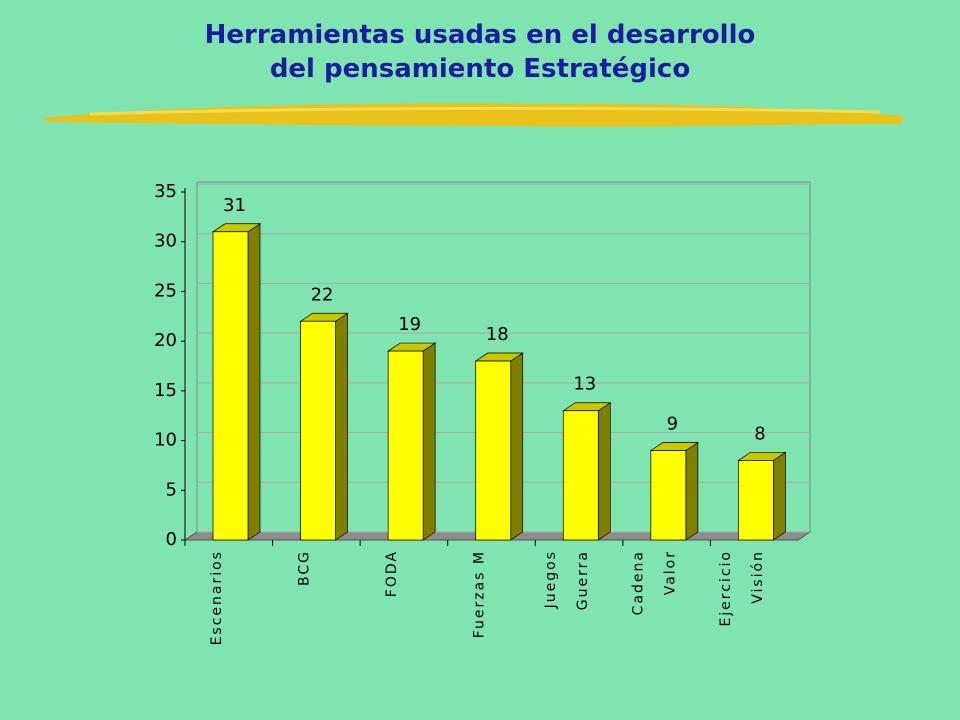 This screenshot has width=960, height=720. I want to click on x-tick-label: Ejercicio, so click(726, 588).